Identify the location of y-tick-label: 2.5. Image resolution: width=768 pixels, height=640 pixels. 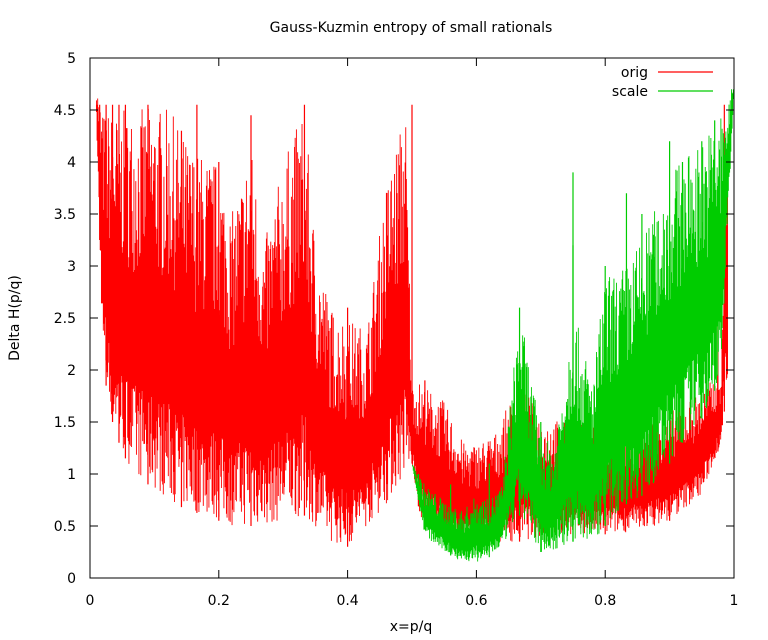
(65, 319).